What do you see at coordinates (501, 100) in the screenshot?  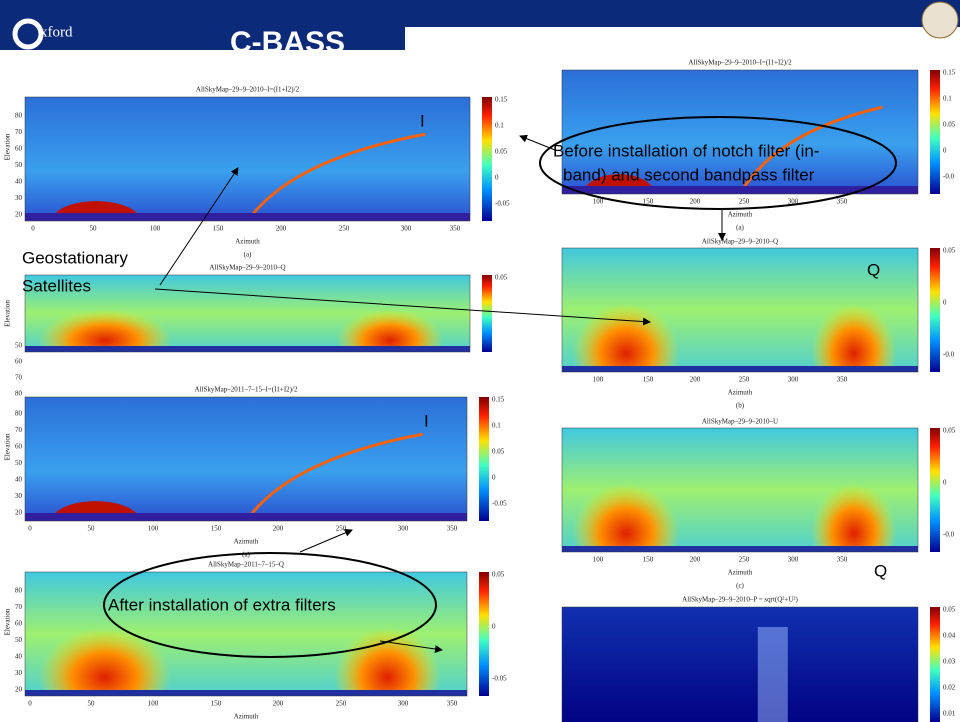 I see `colorbar-tick-label: 0.15` at bounding box center [501, 100].